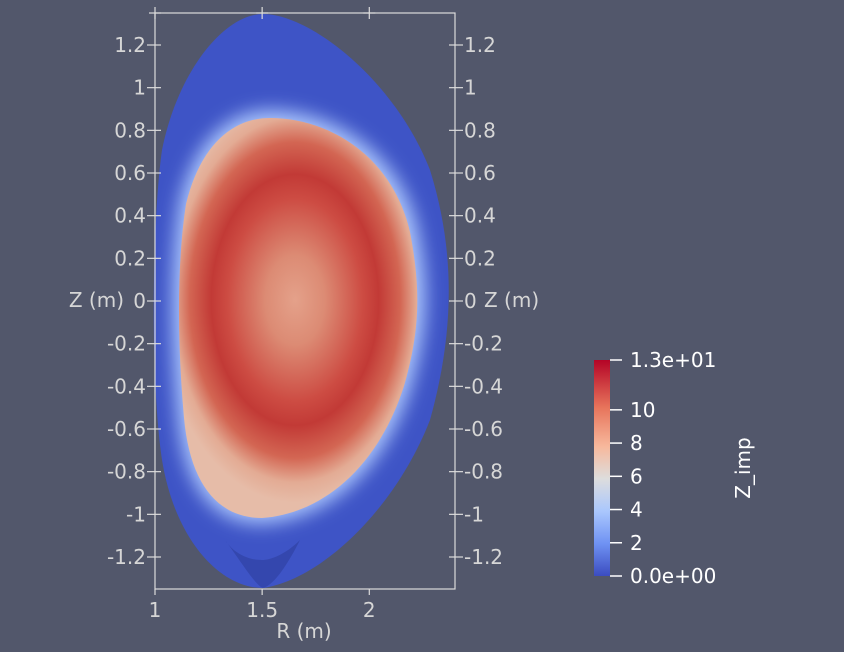  I want to click on y-tick-label-right: 1, so click(470, 88).